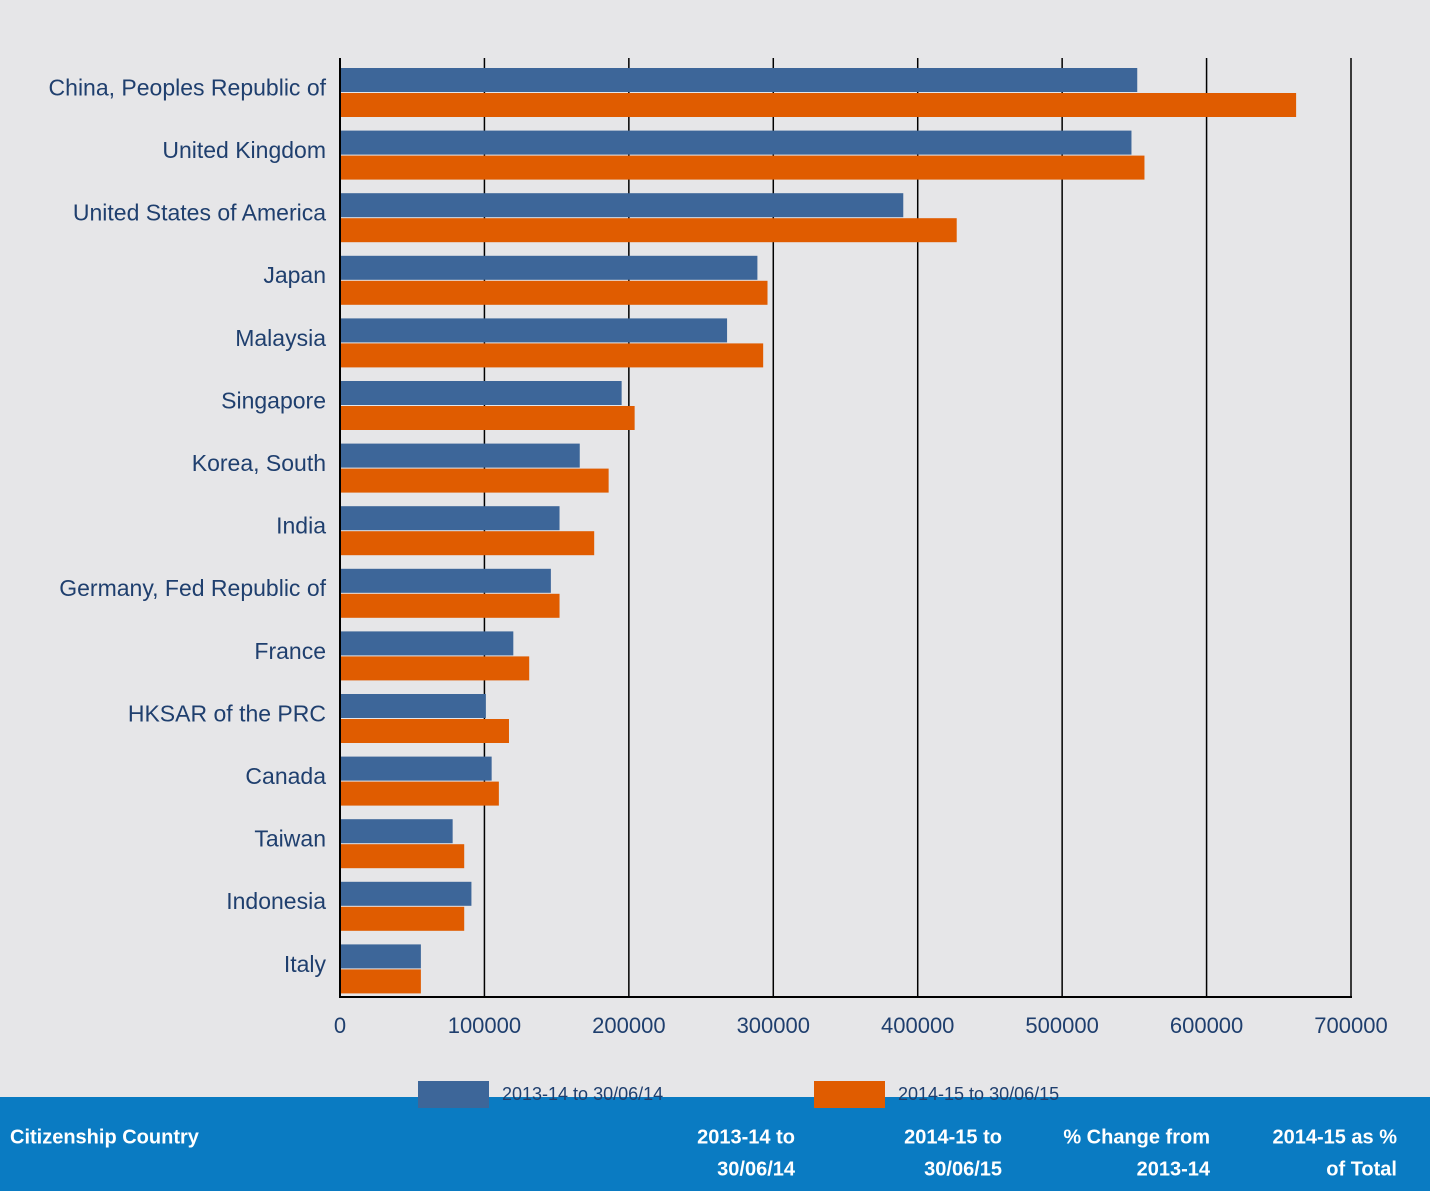 This screenshot has height=1191, width=1430. I want to click on legend-label: 2014-15 to 30/06/15, so click(978, 1094).